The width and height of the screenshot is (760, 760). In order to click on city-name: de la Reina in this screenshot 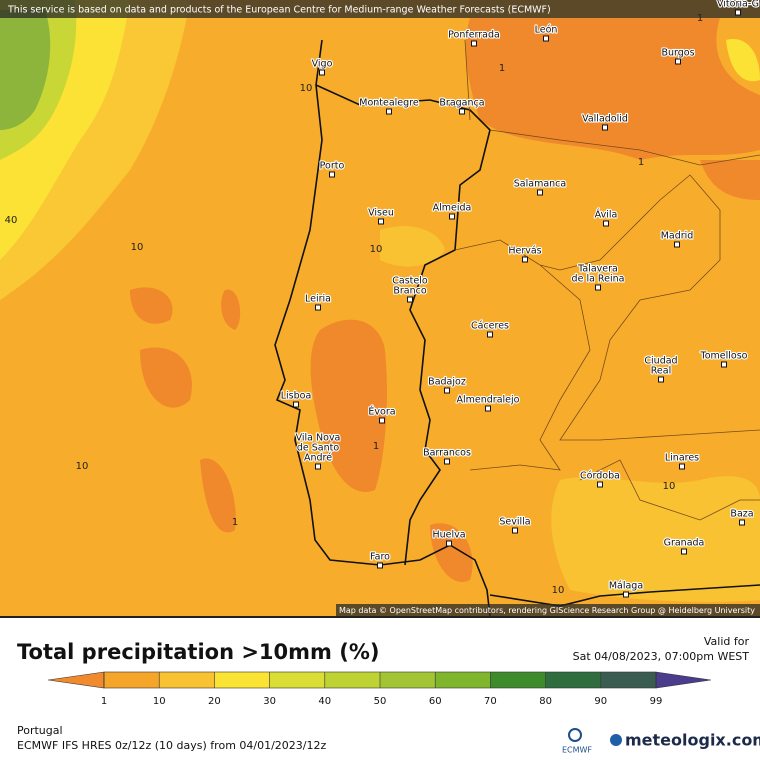, I will do `click(598, 279)`.